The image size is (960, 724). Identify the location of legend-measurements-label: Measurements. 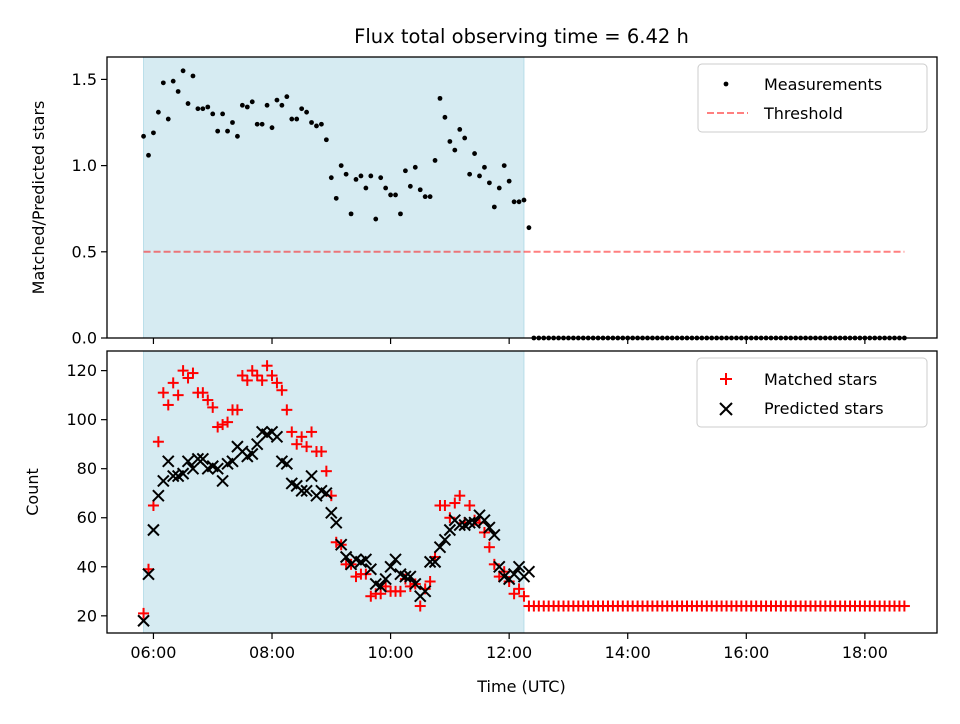
(823, 84).